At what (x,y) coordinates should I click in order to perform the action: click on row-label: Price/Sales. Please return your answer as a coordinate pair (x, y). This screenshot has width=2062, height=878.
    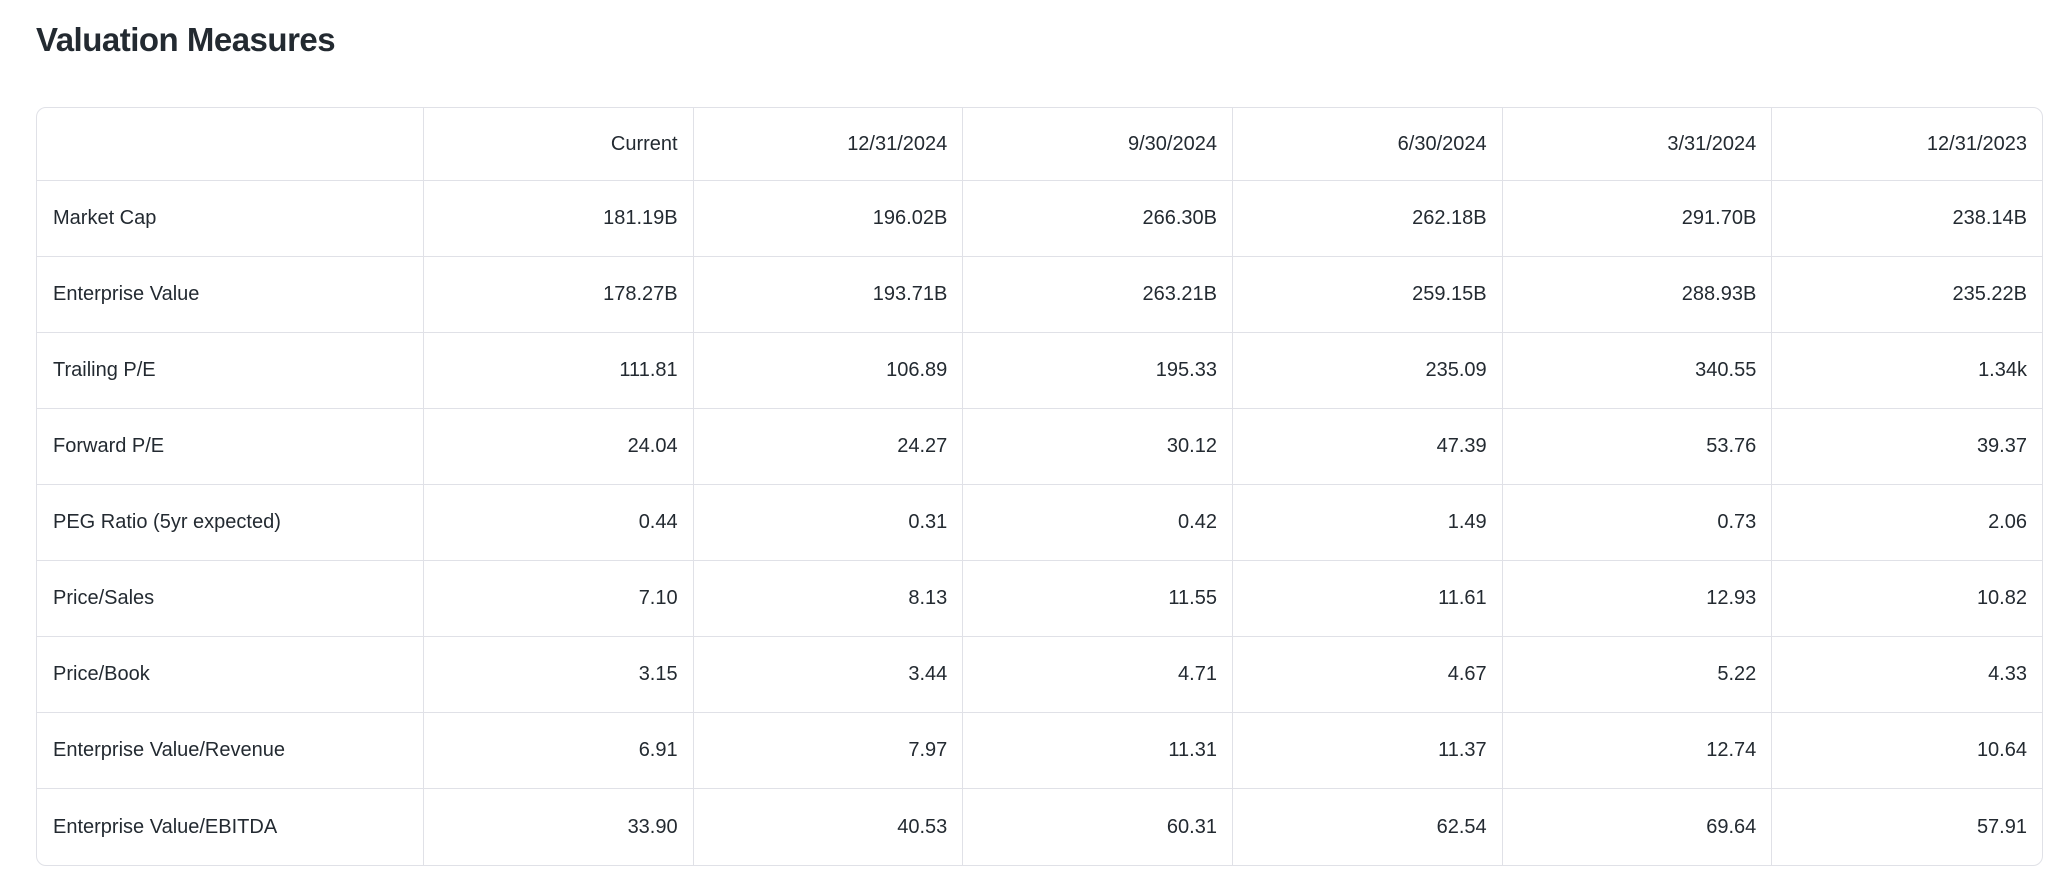
    Looking at the image, I should click on (230, 599).